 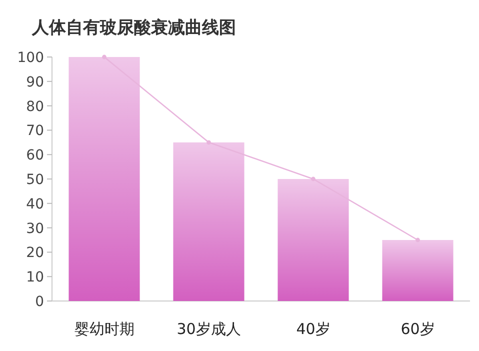 I want to click on y-tick-label: 10, so click(x=35, y=278).